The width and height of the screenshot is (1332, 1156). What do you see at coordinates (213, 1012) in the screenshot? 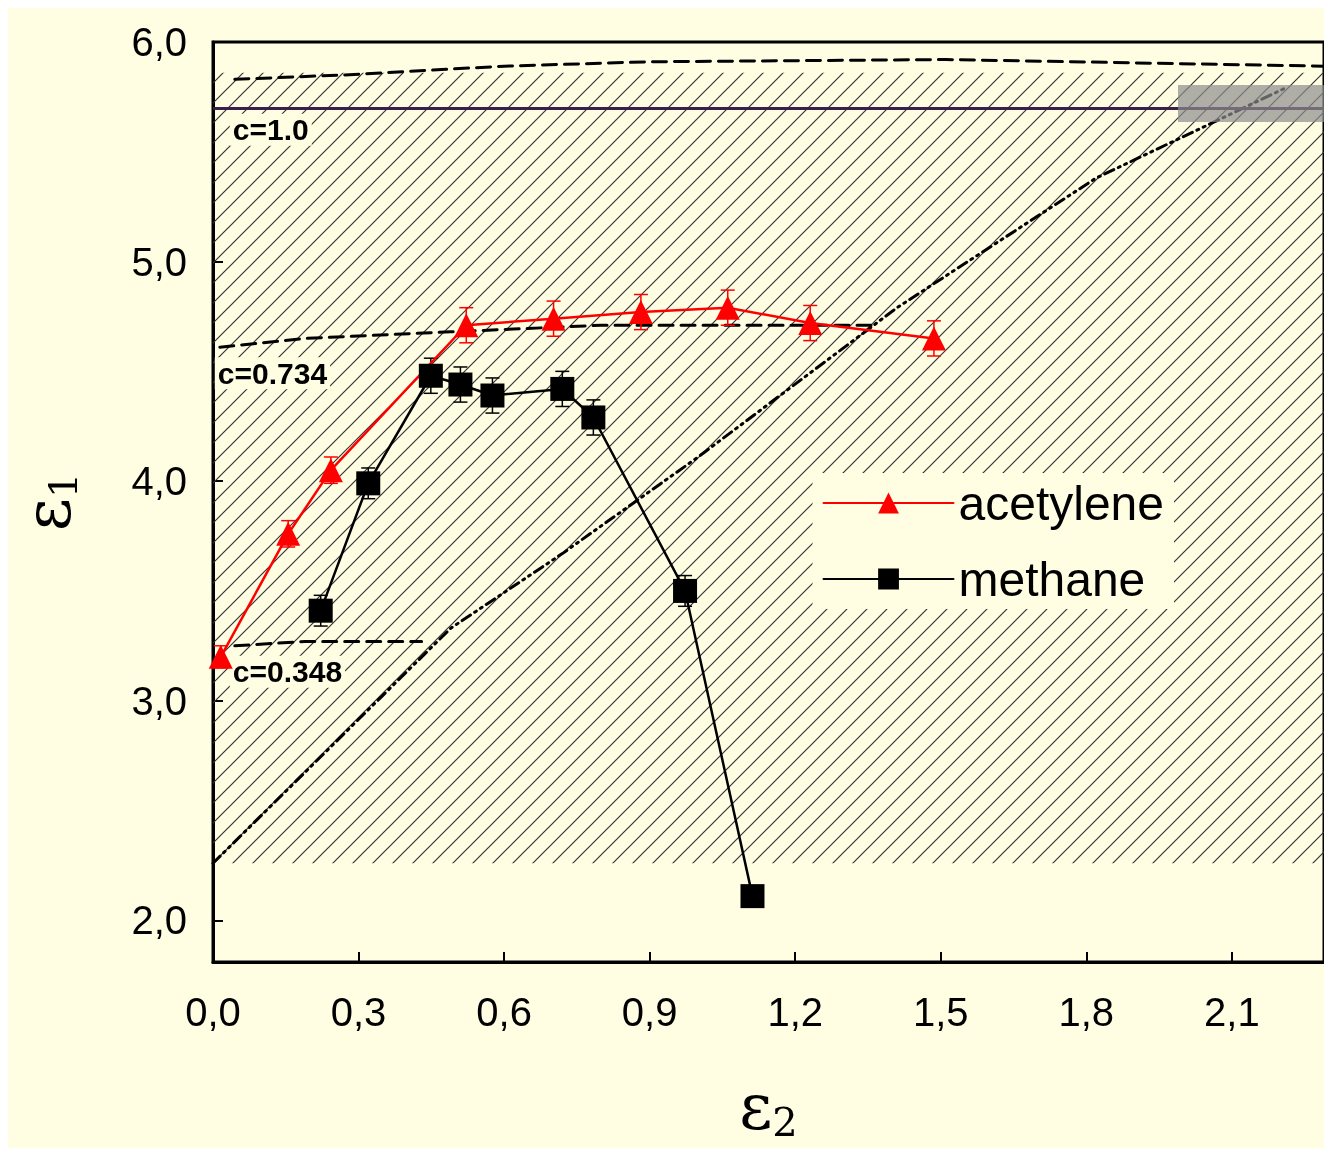
I see `x-tick-label: 0,0` at bounding box center [213, 1012].